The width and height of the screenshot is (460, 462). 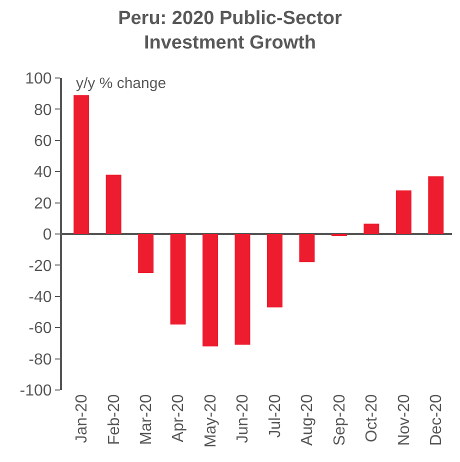 I want to click on y-tick-label: -80, so click(x=40, y=359).